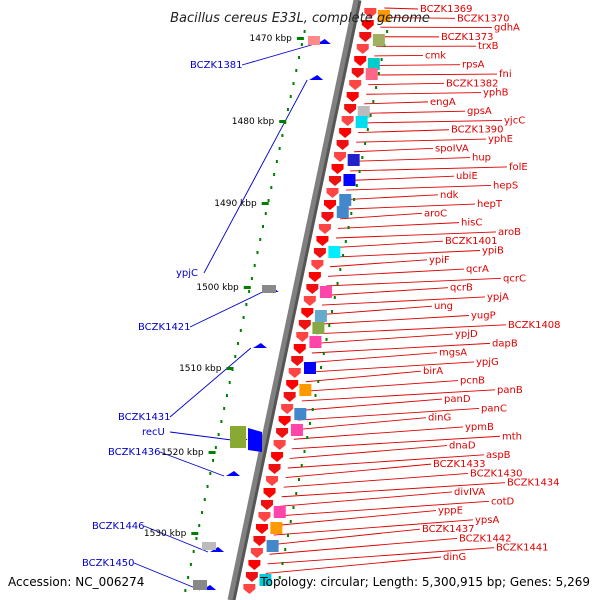 This screenshot has height=600, width=600. Describe the element at coordinates (483, 18) in the screenshot. I see `gene-label-bczk1370: BCZK1370` at that location.